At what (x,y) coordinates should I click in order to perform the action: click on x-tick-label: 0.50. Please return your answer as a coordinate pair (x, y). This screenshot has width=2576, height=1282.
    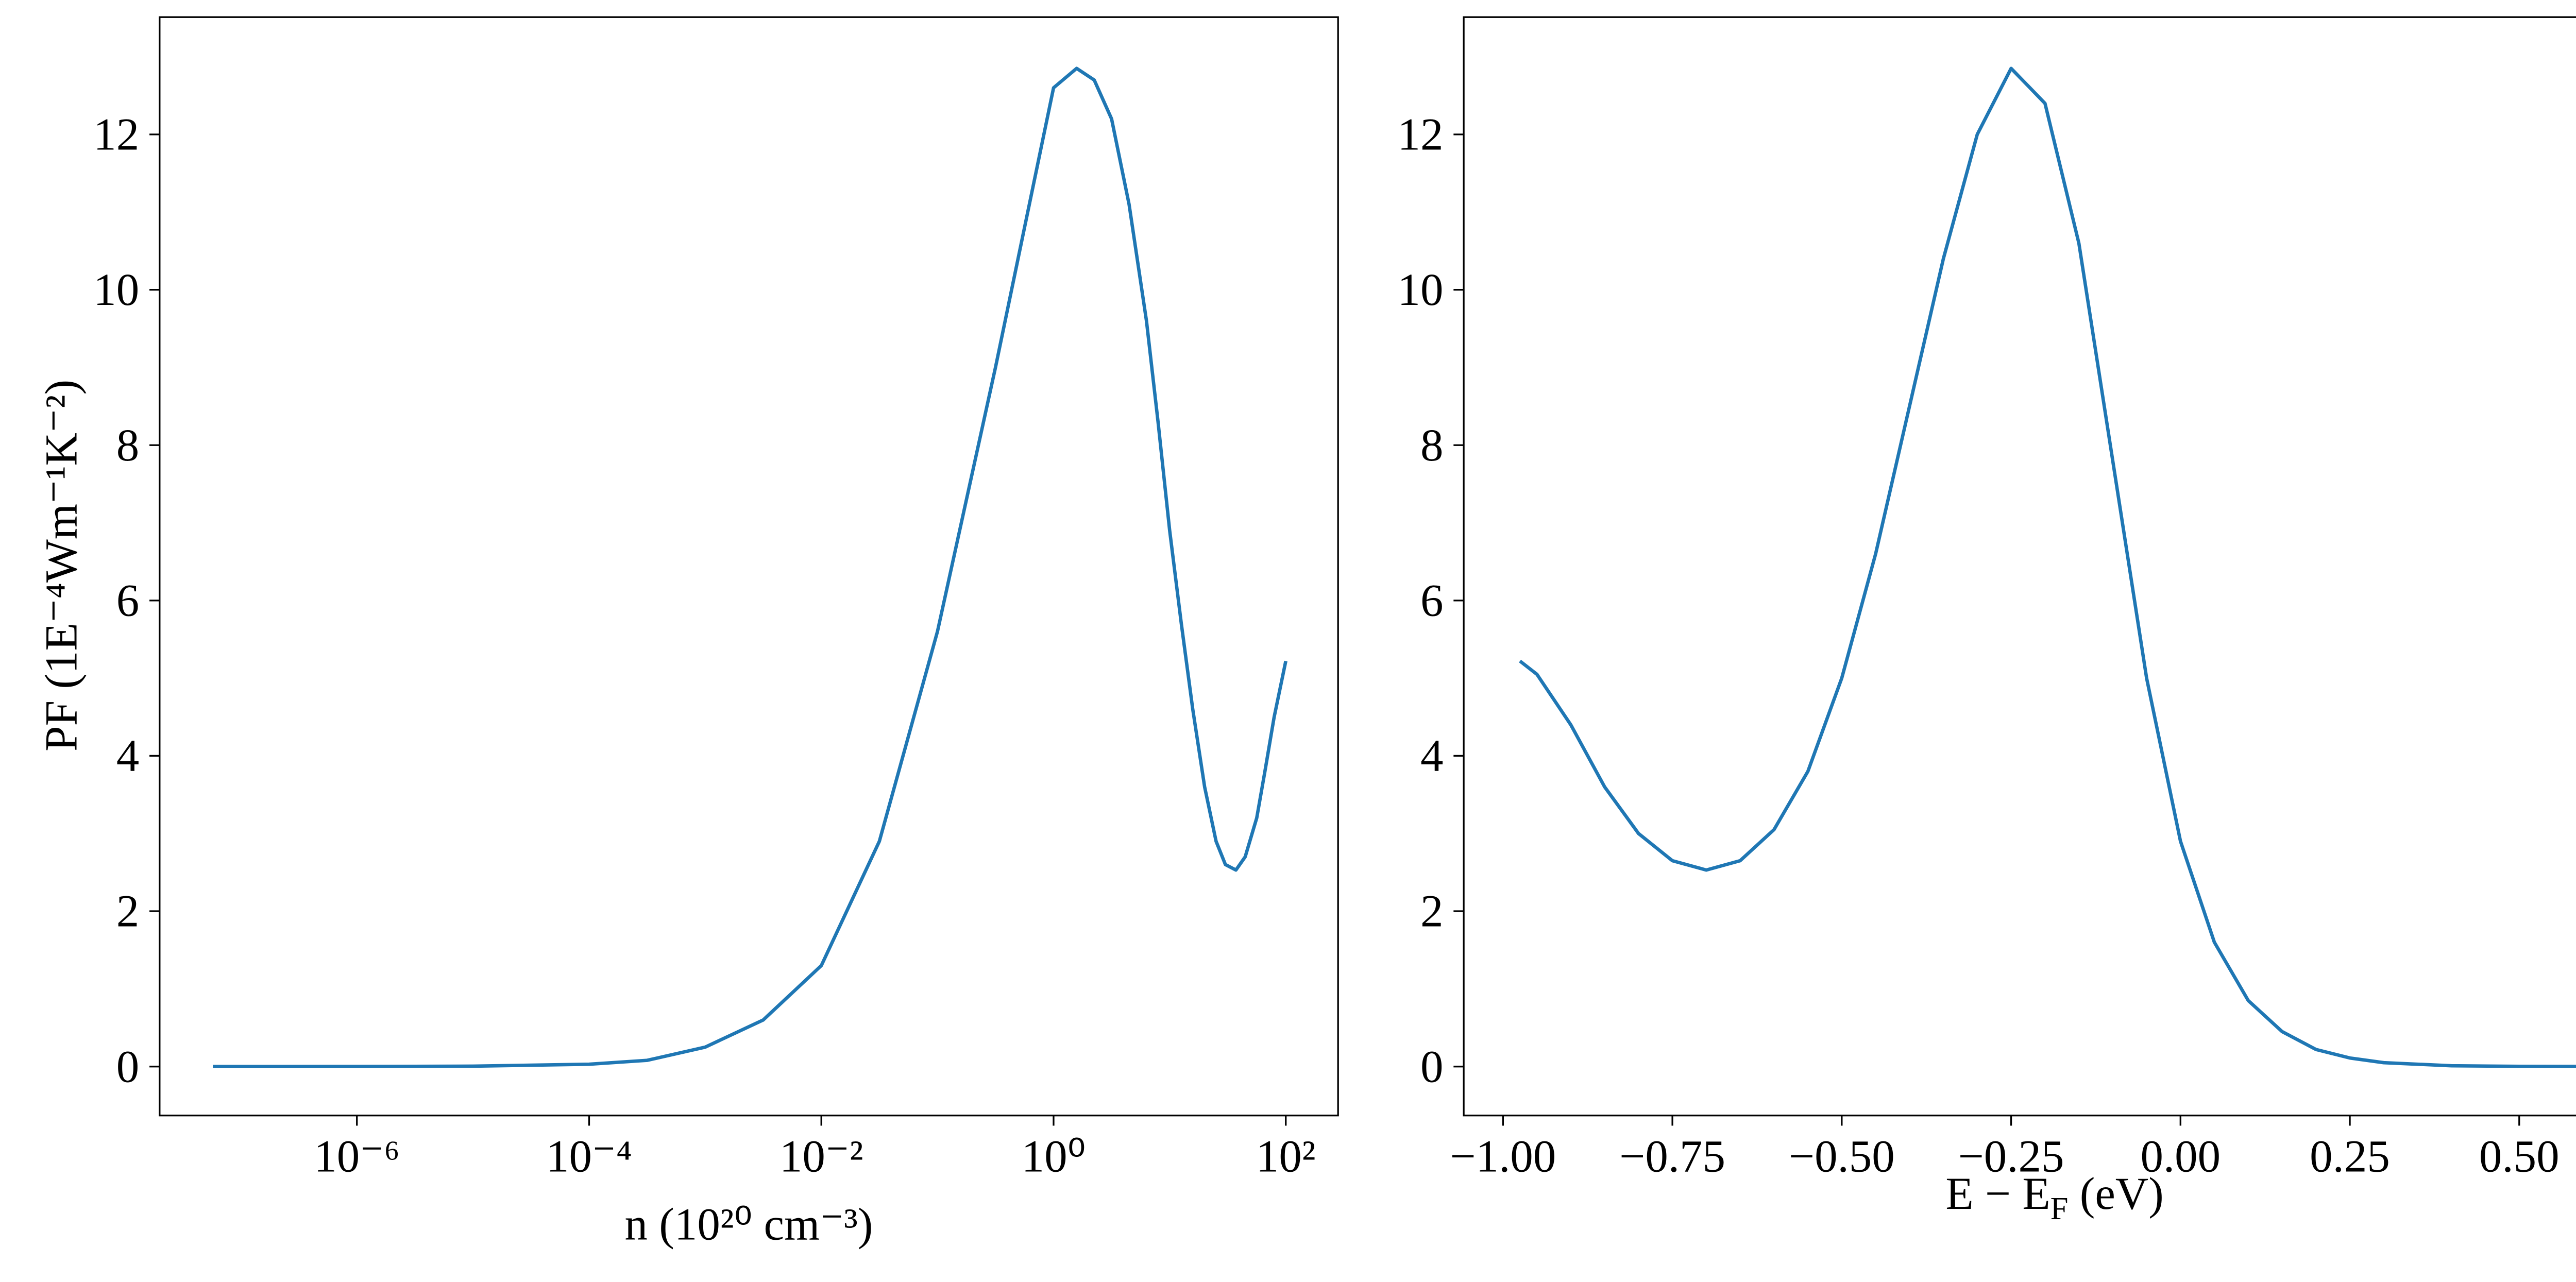
    Looking at the image, I should click on (2519, 1156).